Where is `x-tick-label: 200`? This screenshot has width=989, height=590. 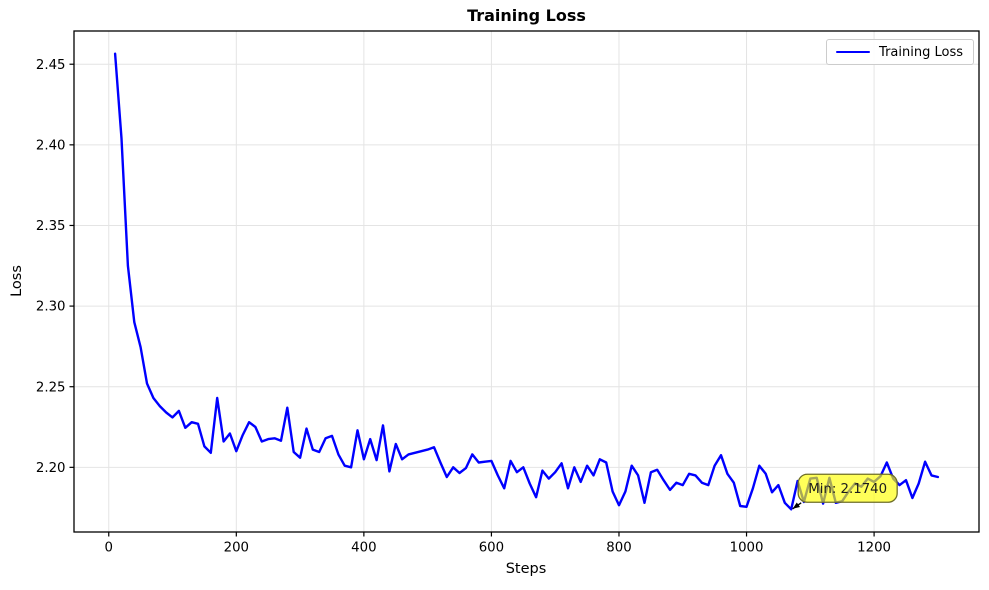
x-tick-label: 200 is located at coordinates (236, 548).